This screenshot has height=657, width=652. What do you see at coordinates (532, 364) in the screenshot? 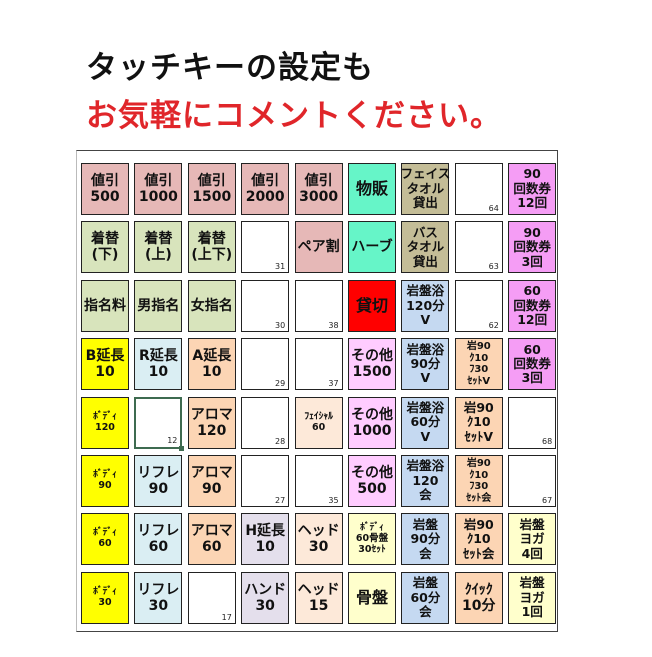
I see `touch-key: 60 回数券 3回` at bounding box center [532, 364].